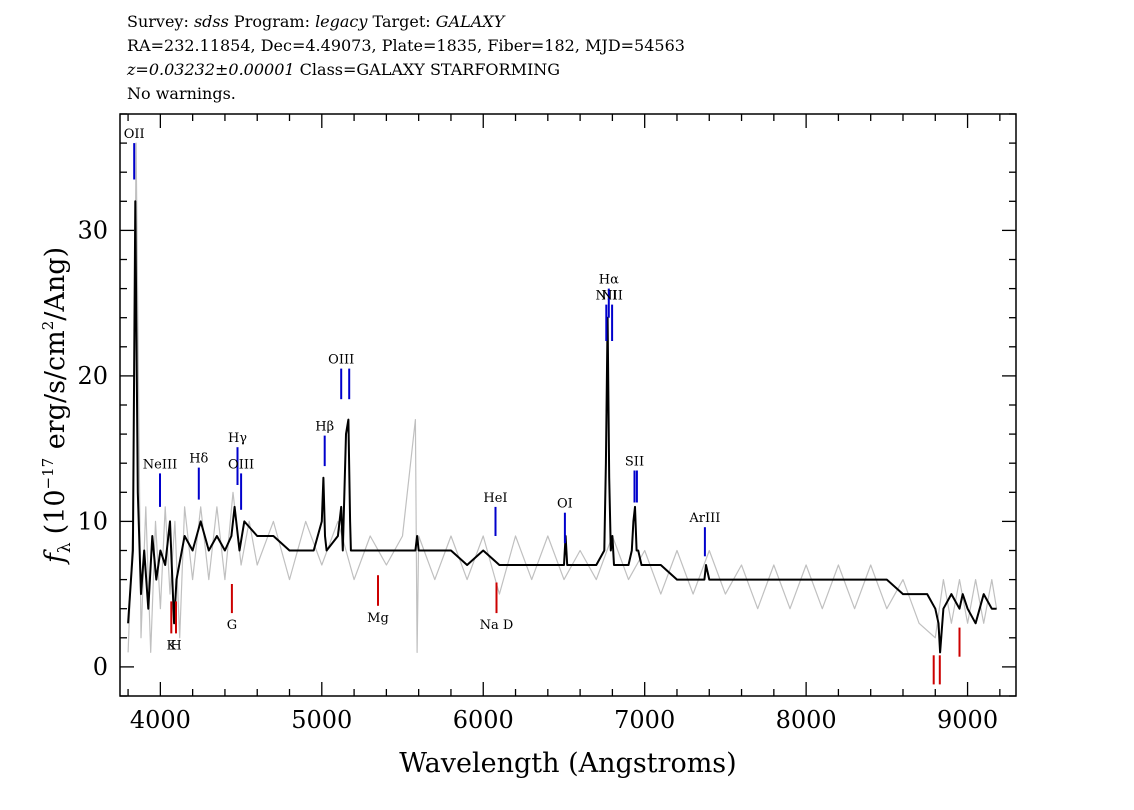 The height and width of the screenshot is (810, 1134). I want to click on target-value: GALAXY, so click(470, 21).